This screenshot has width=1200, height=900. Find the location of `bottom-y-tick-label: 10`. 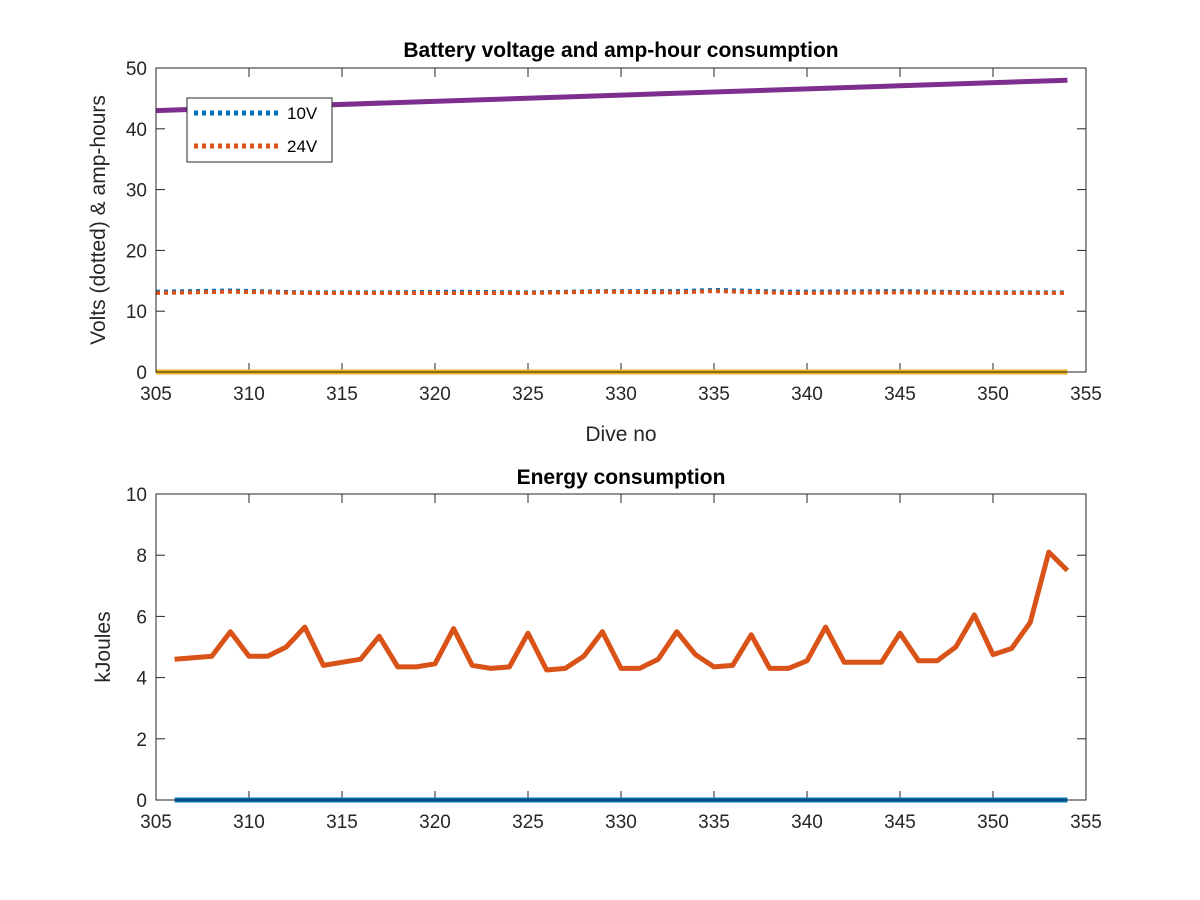

bottom-y-tick-label: 10 is located at coordinates (136, 495).